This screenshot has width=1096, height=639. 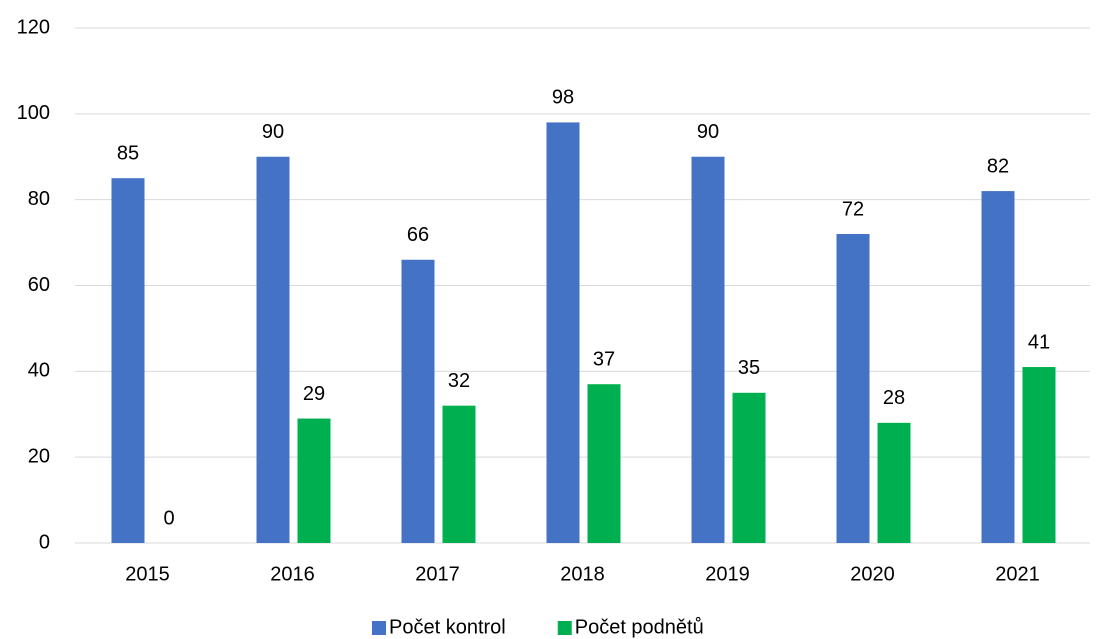 I want to click on data-label: 32, so click(x=459, y=381).